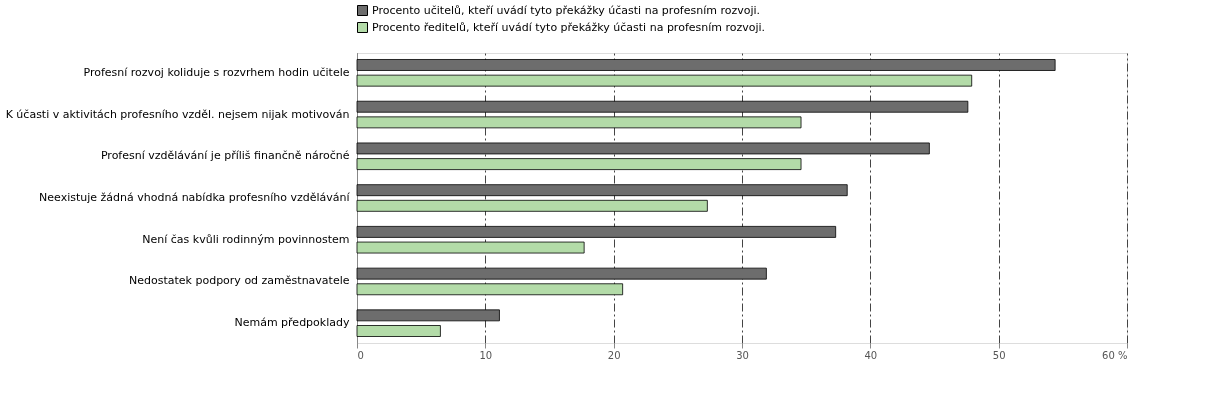 This screenshot has width=1206, height=409. Describe the element at coordinates (871, 355) in the screenshot. I see `x-tick-label: 40` at that location.